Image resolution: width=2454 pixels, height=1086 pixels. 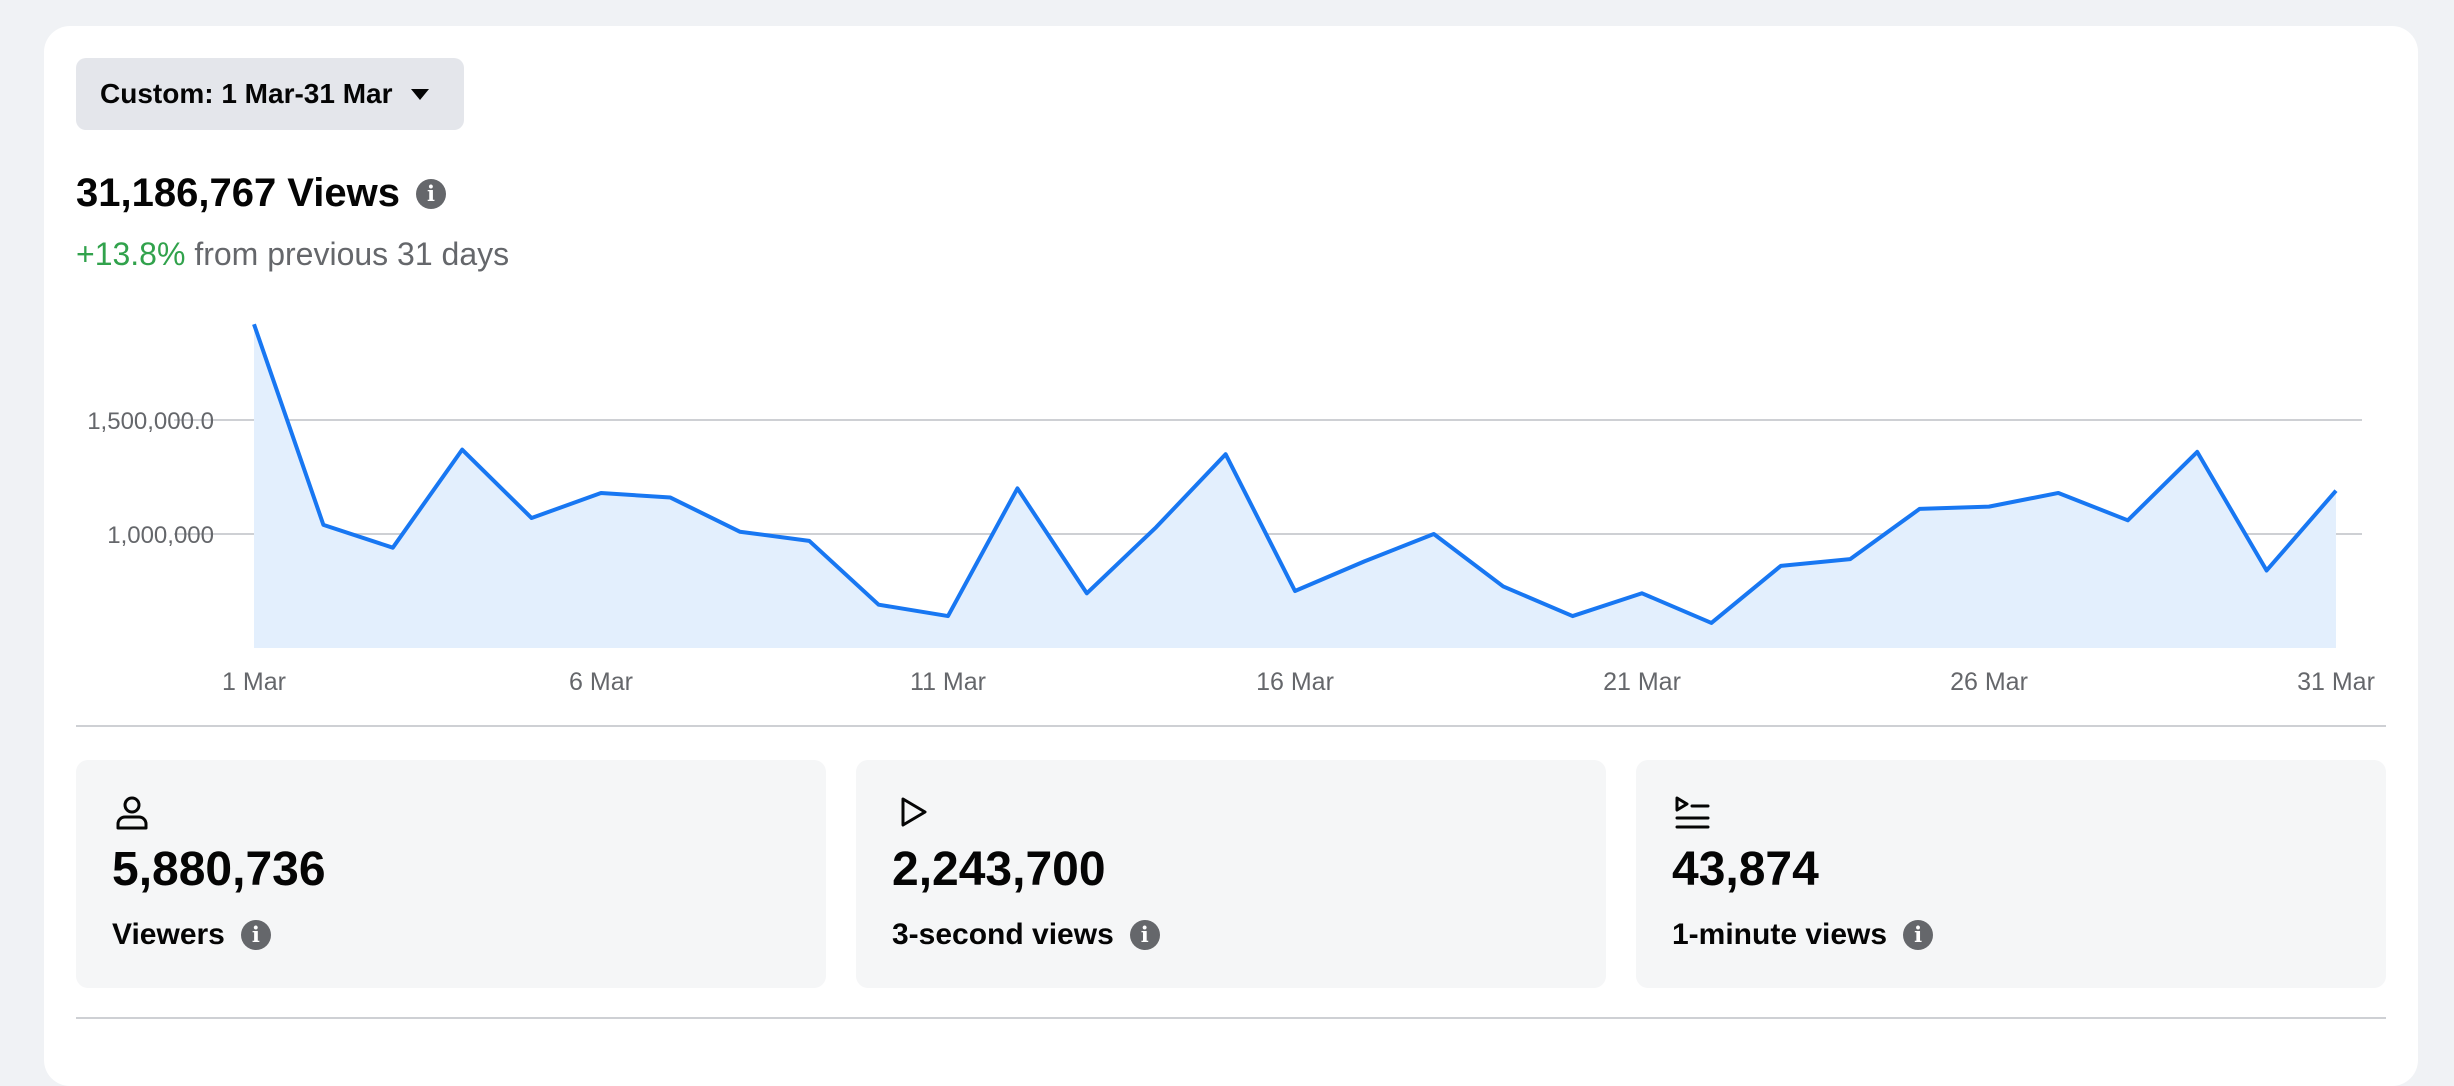 I want to click on x-tick-label: 16 Mar, so click(x=1295, y=682).